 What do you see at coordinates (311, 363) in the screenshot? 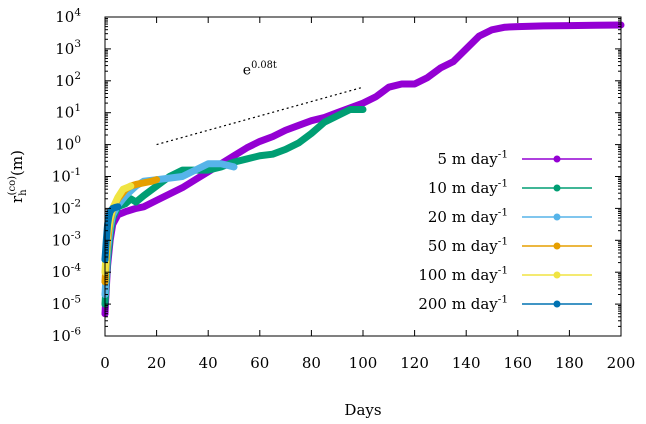
I see `x-tick-label-80: 80` at bounding box center [311, 363].